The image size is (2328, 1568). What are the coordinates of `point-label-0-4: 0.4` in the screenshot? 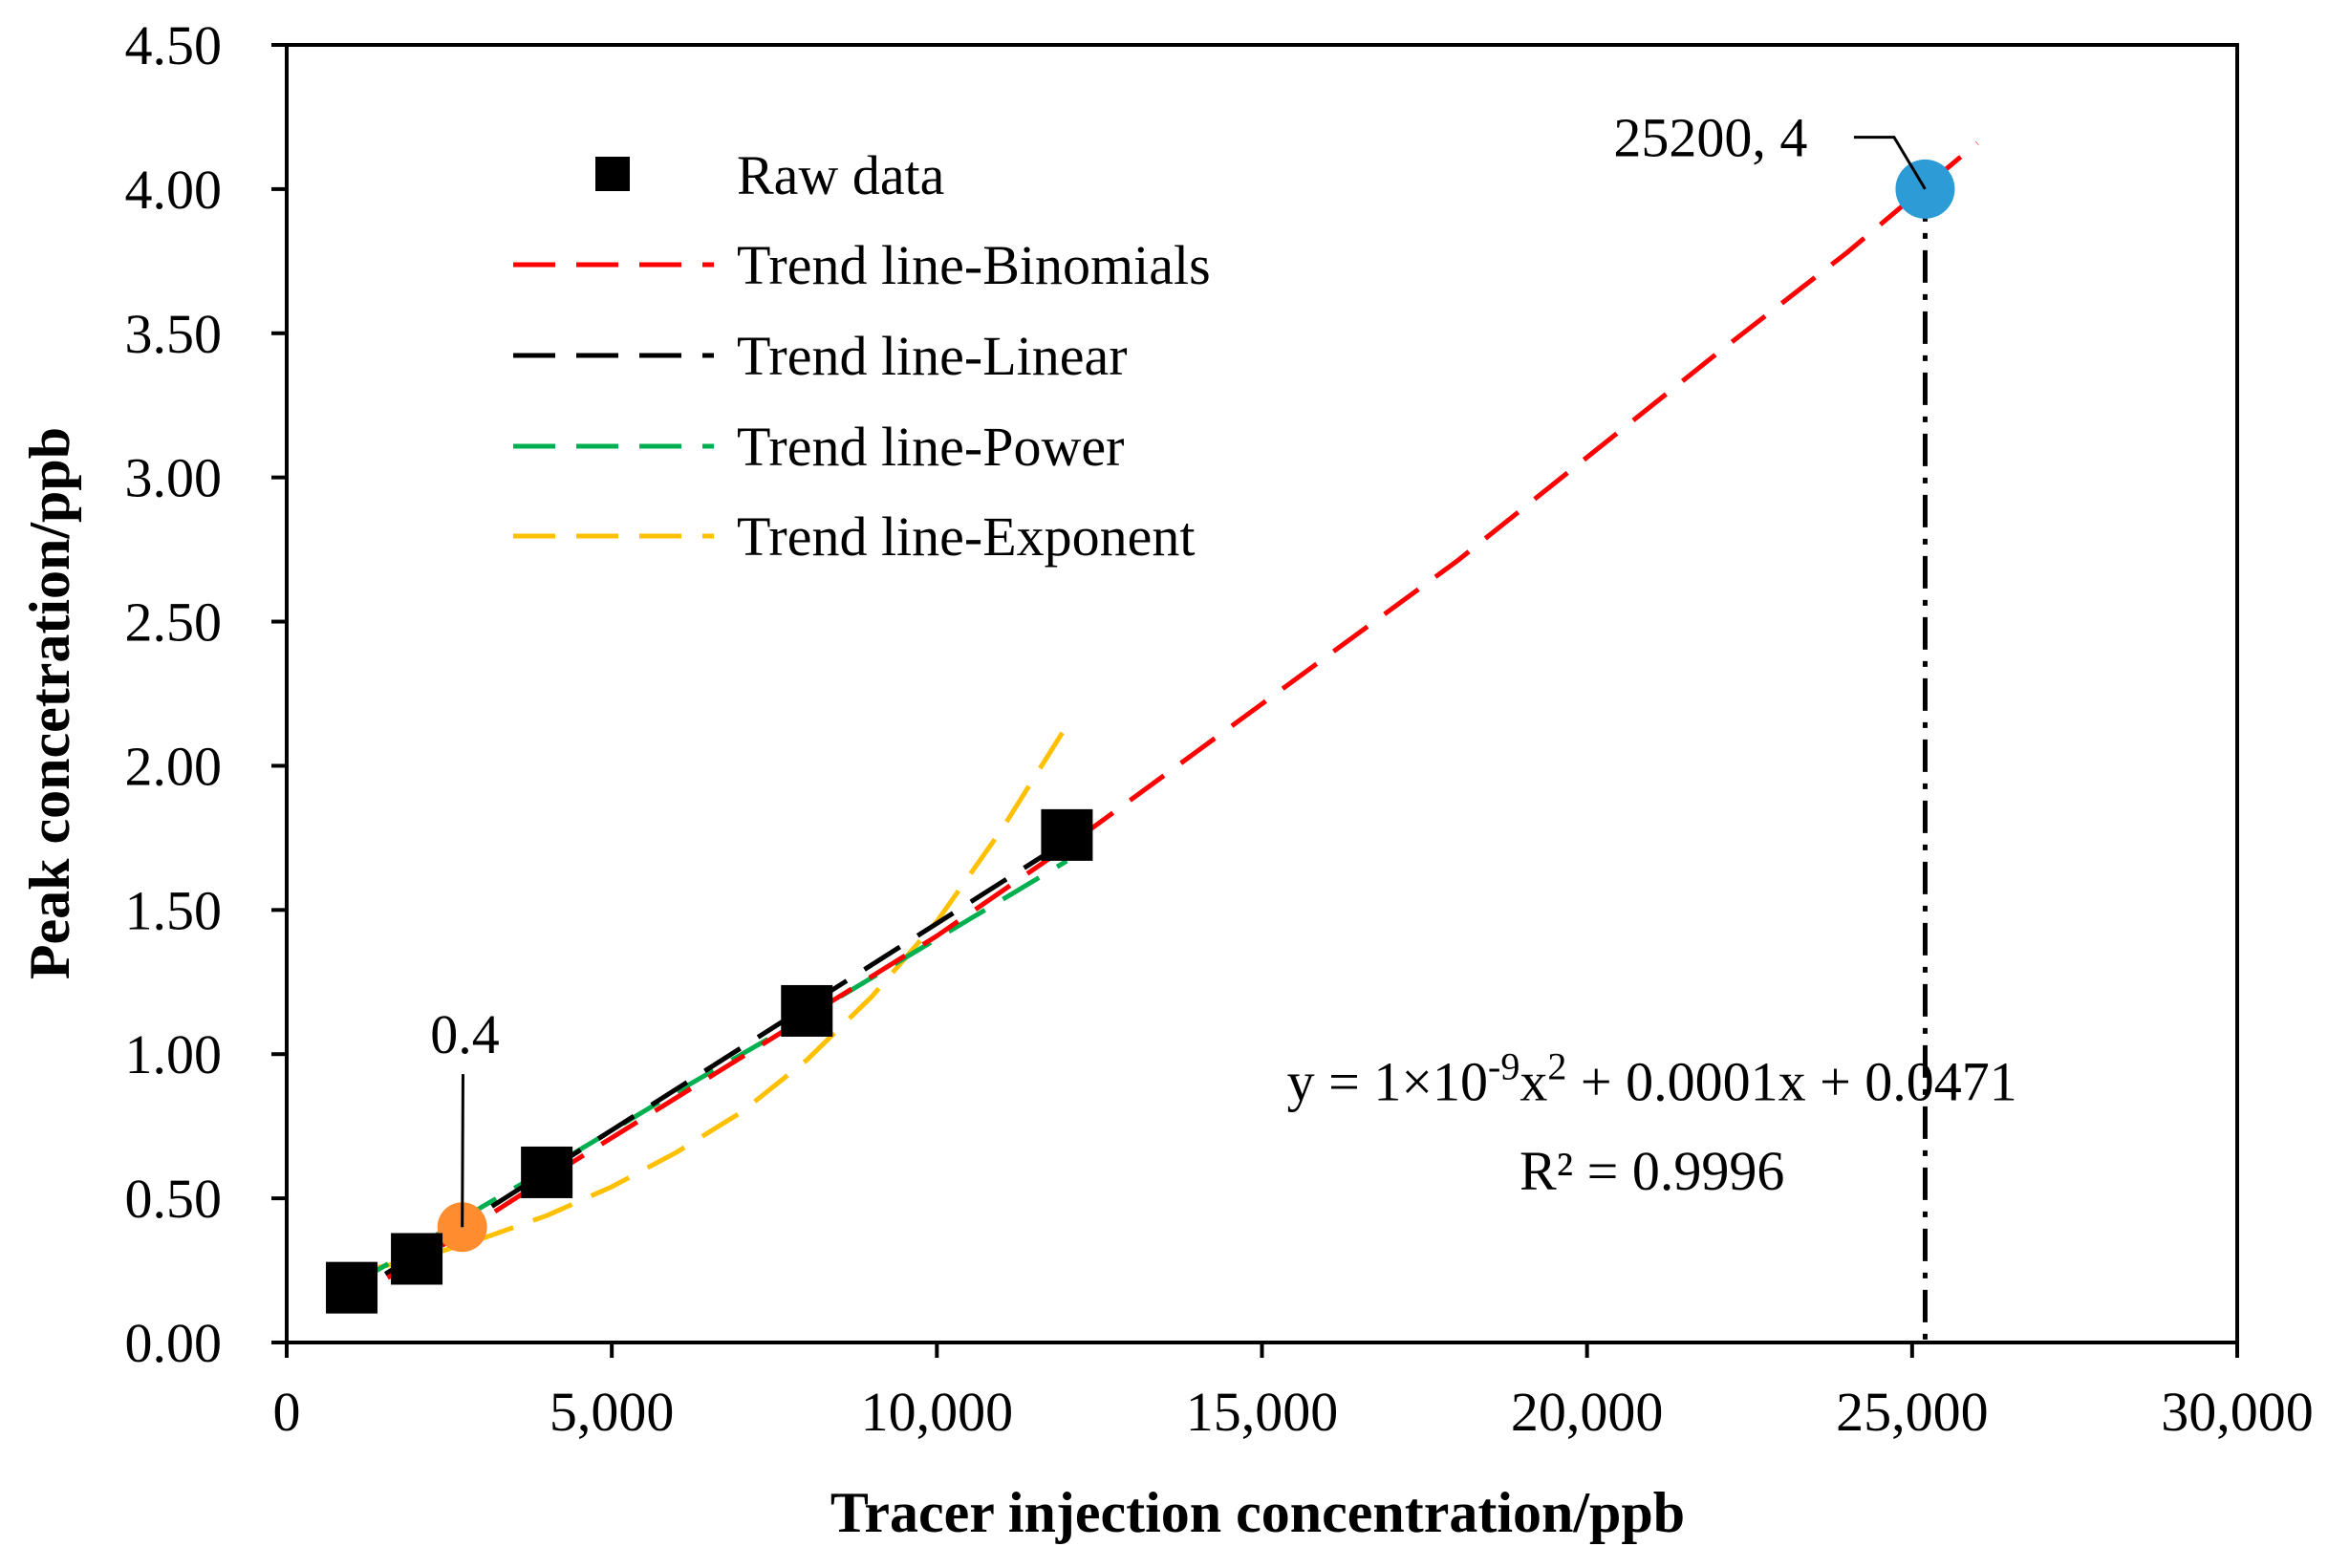 It's located at (465, 1034).